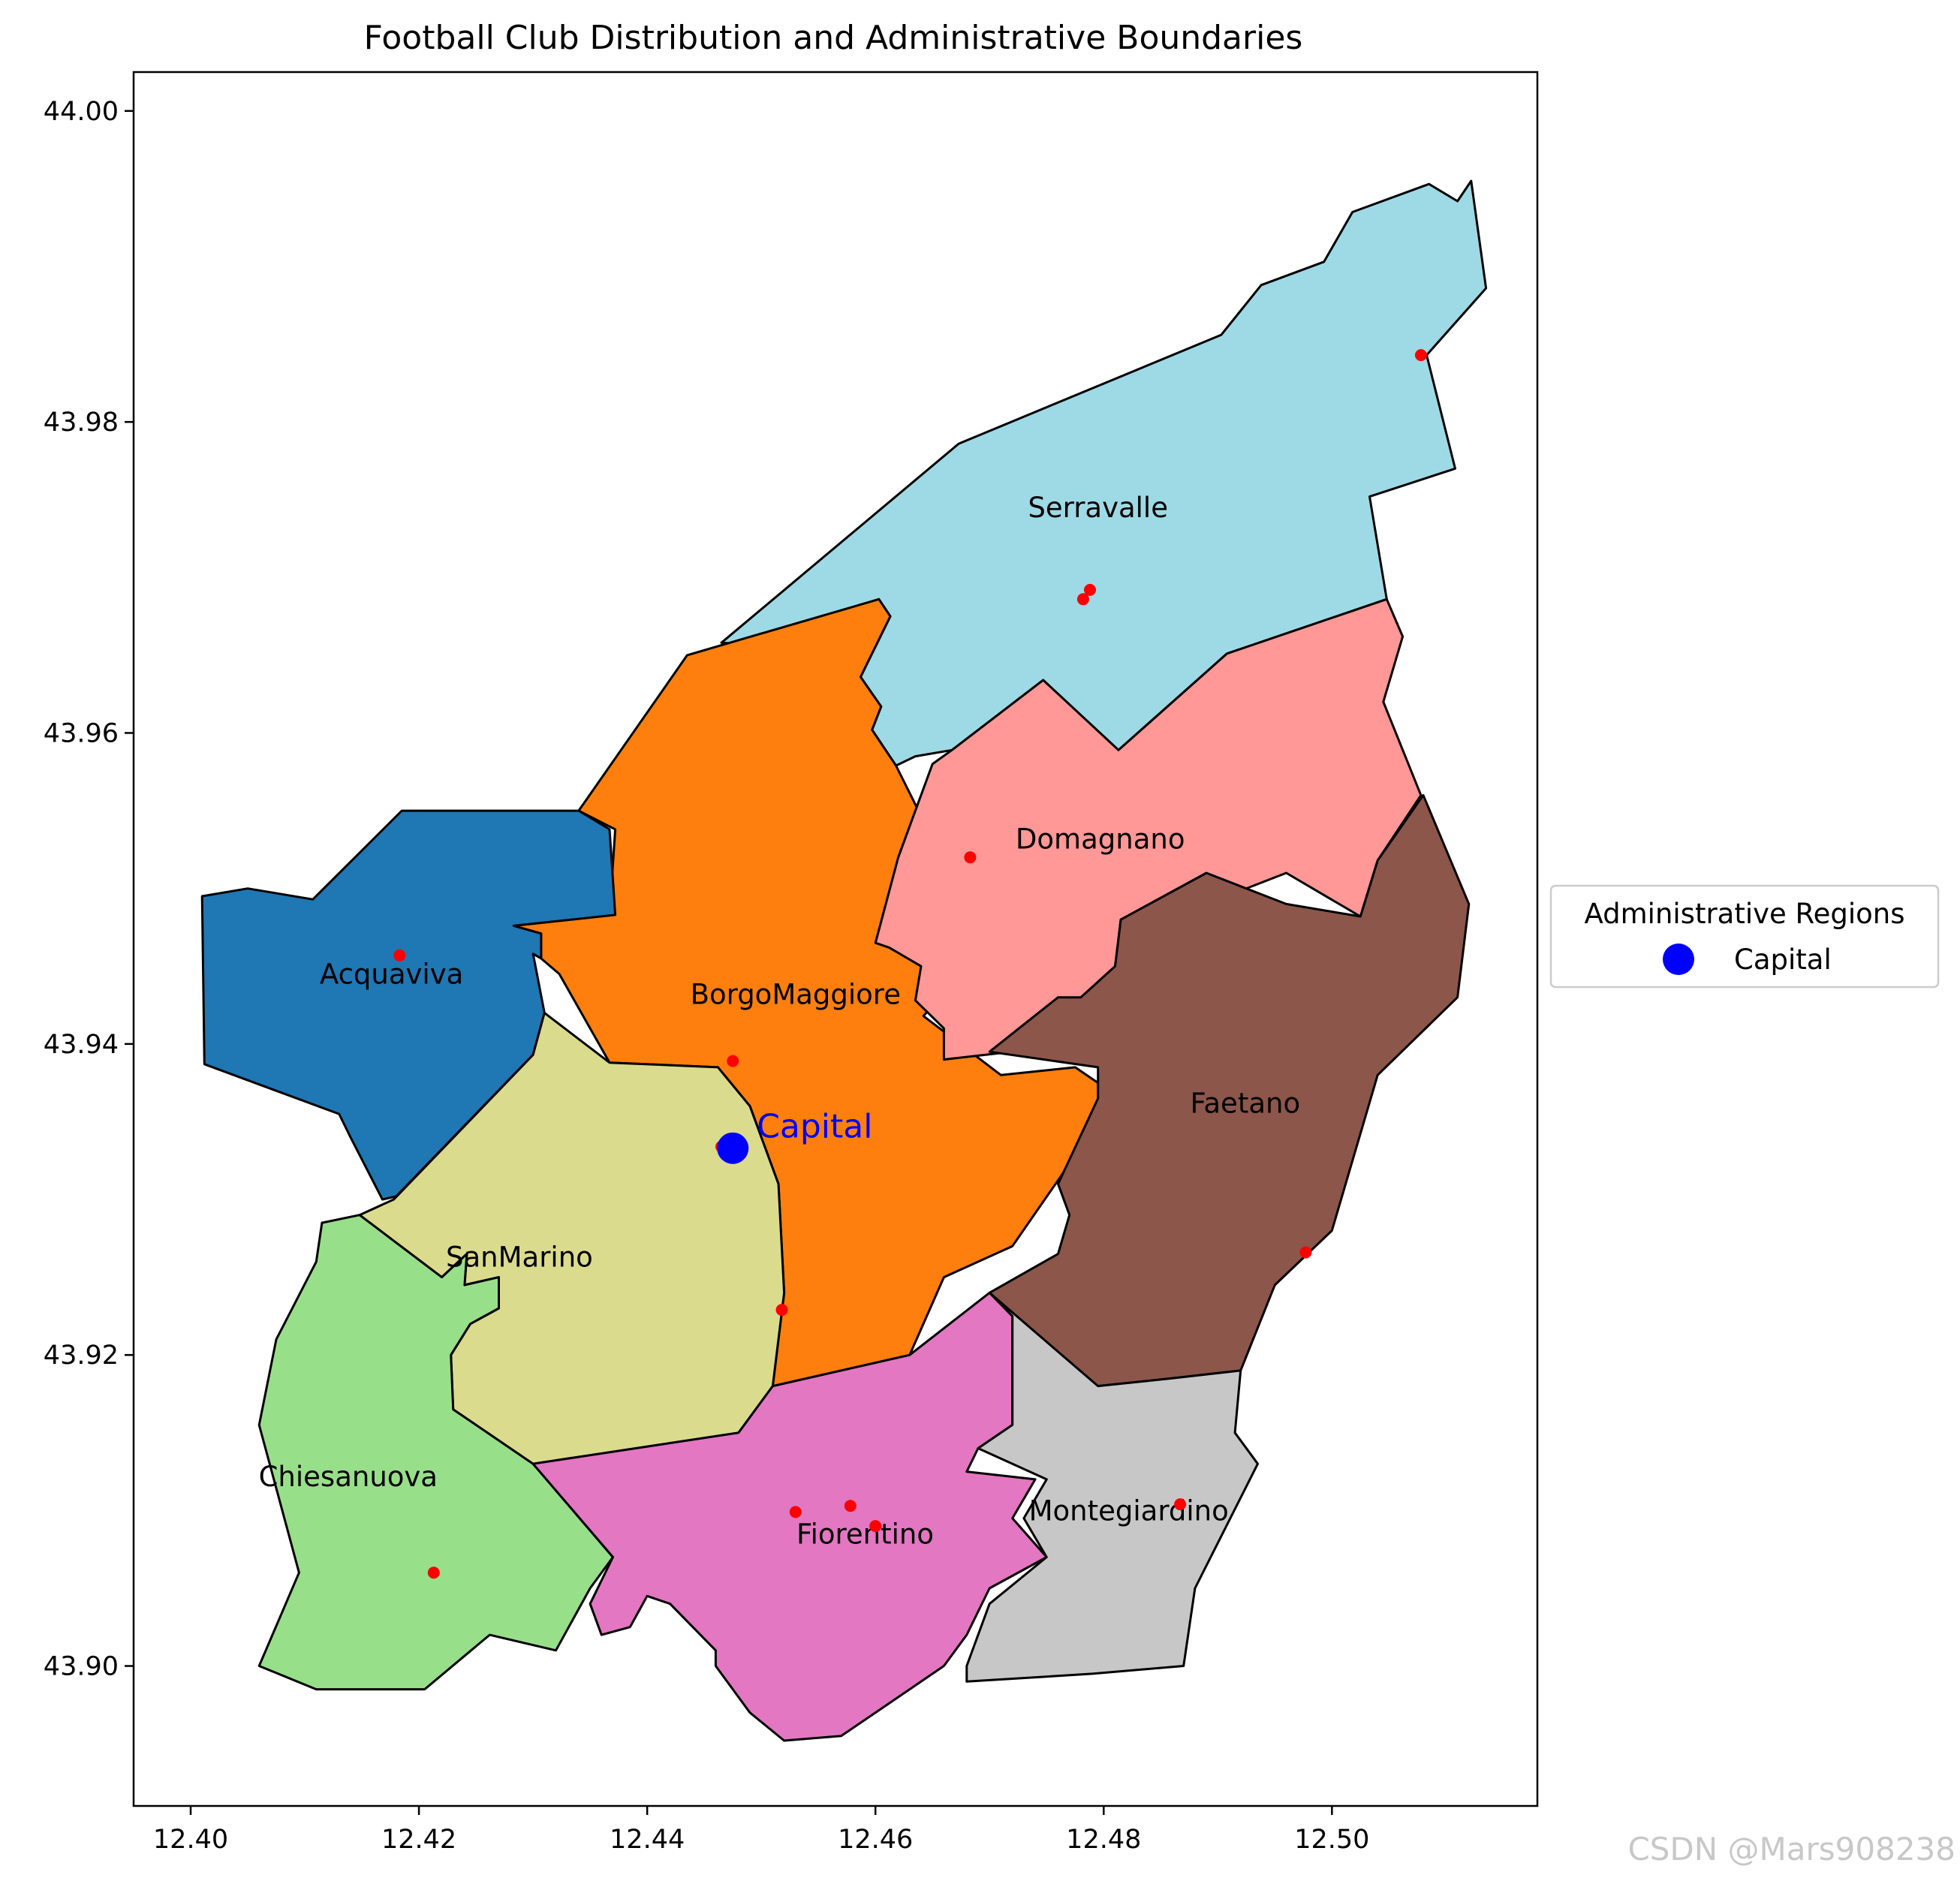  What do you see at coordinates (865, 1534) in the screenshot?
I see `region-label-fiorentino: Fiorentino` at bounding box center [865, 1534].